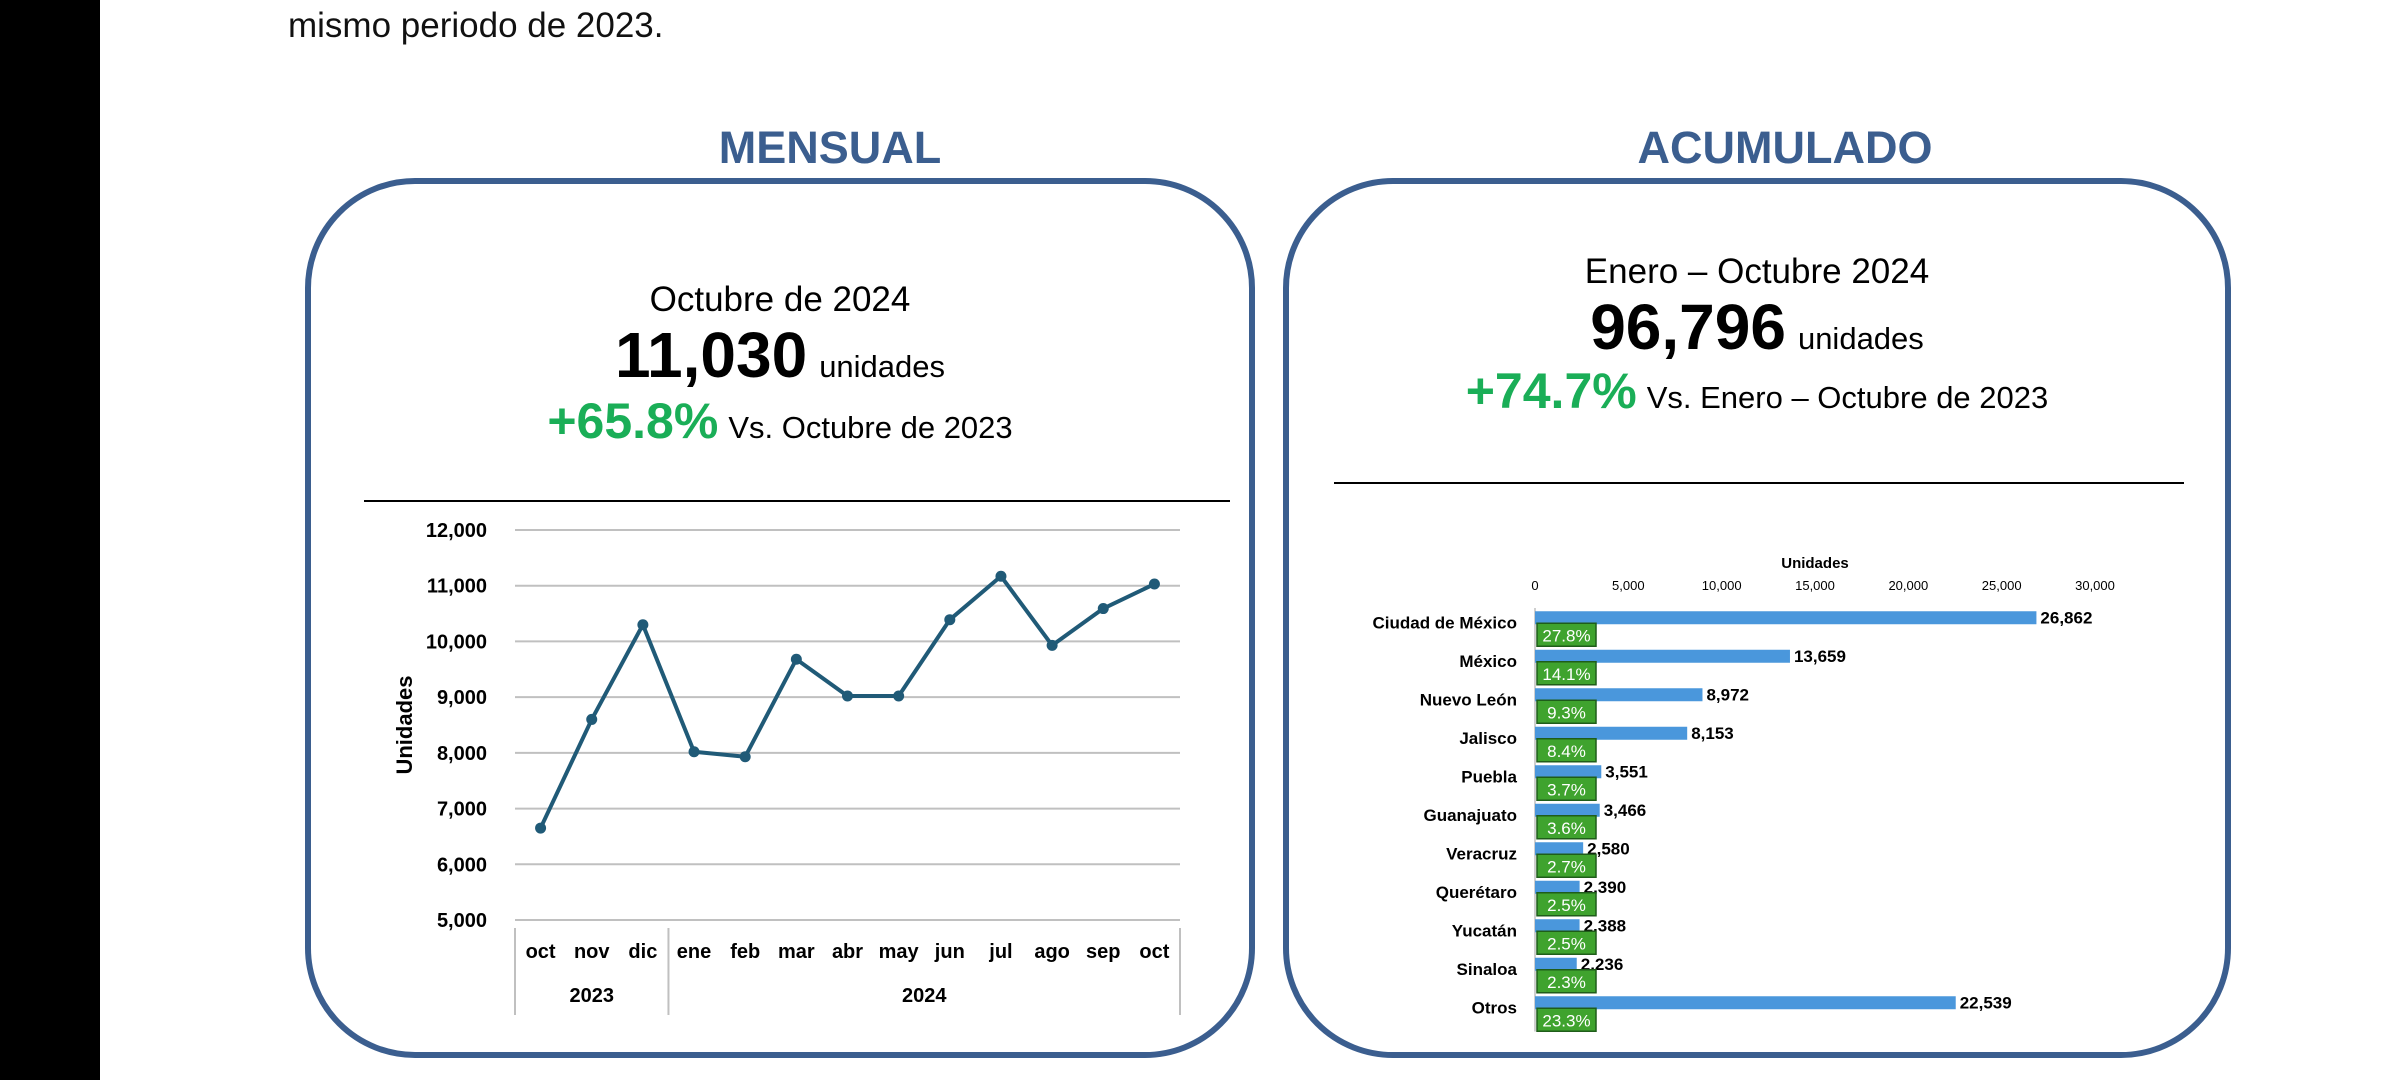  I want to click on category-label: Ciudad de México, so click(1444, 622).